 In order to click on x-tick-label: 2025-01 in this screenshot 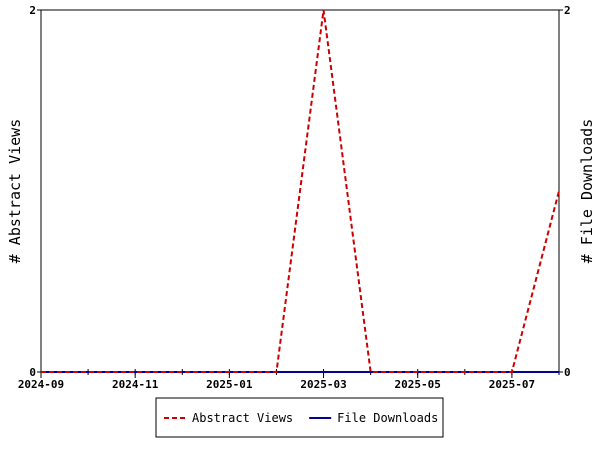, I will do `click(229, 384)`.